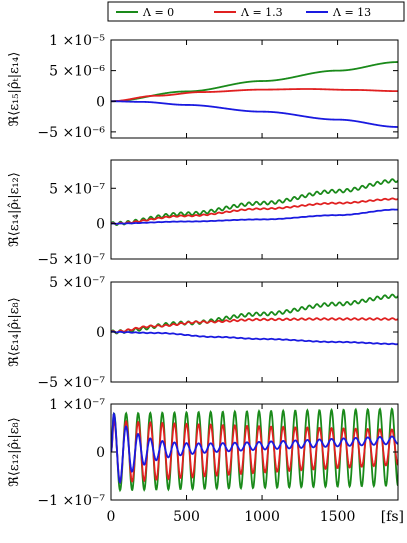  What do you see at coordinates (351, 12) in the screenshot?
I see `legend-label-3: Λ = 13` at bounding box center [351, 12].